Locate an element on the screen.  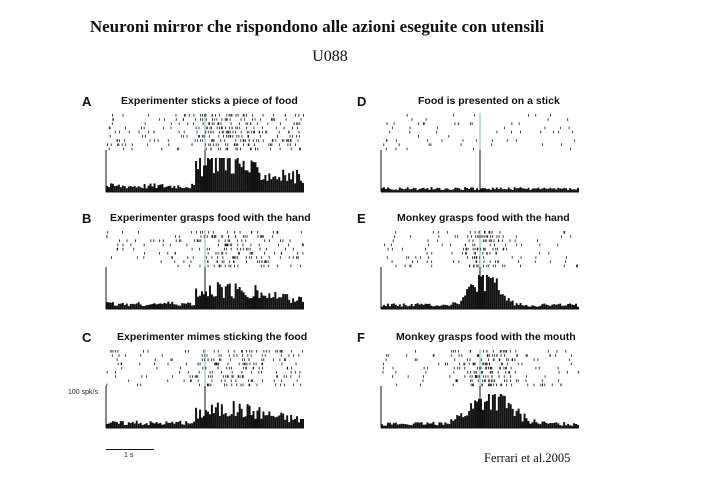
raster-histogram is located at coordinates (479, 270).